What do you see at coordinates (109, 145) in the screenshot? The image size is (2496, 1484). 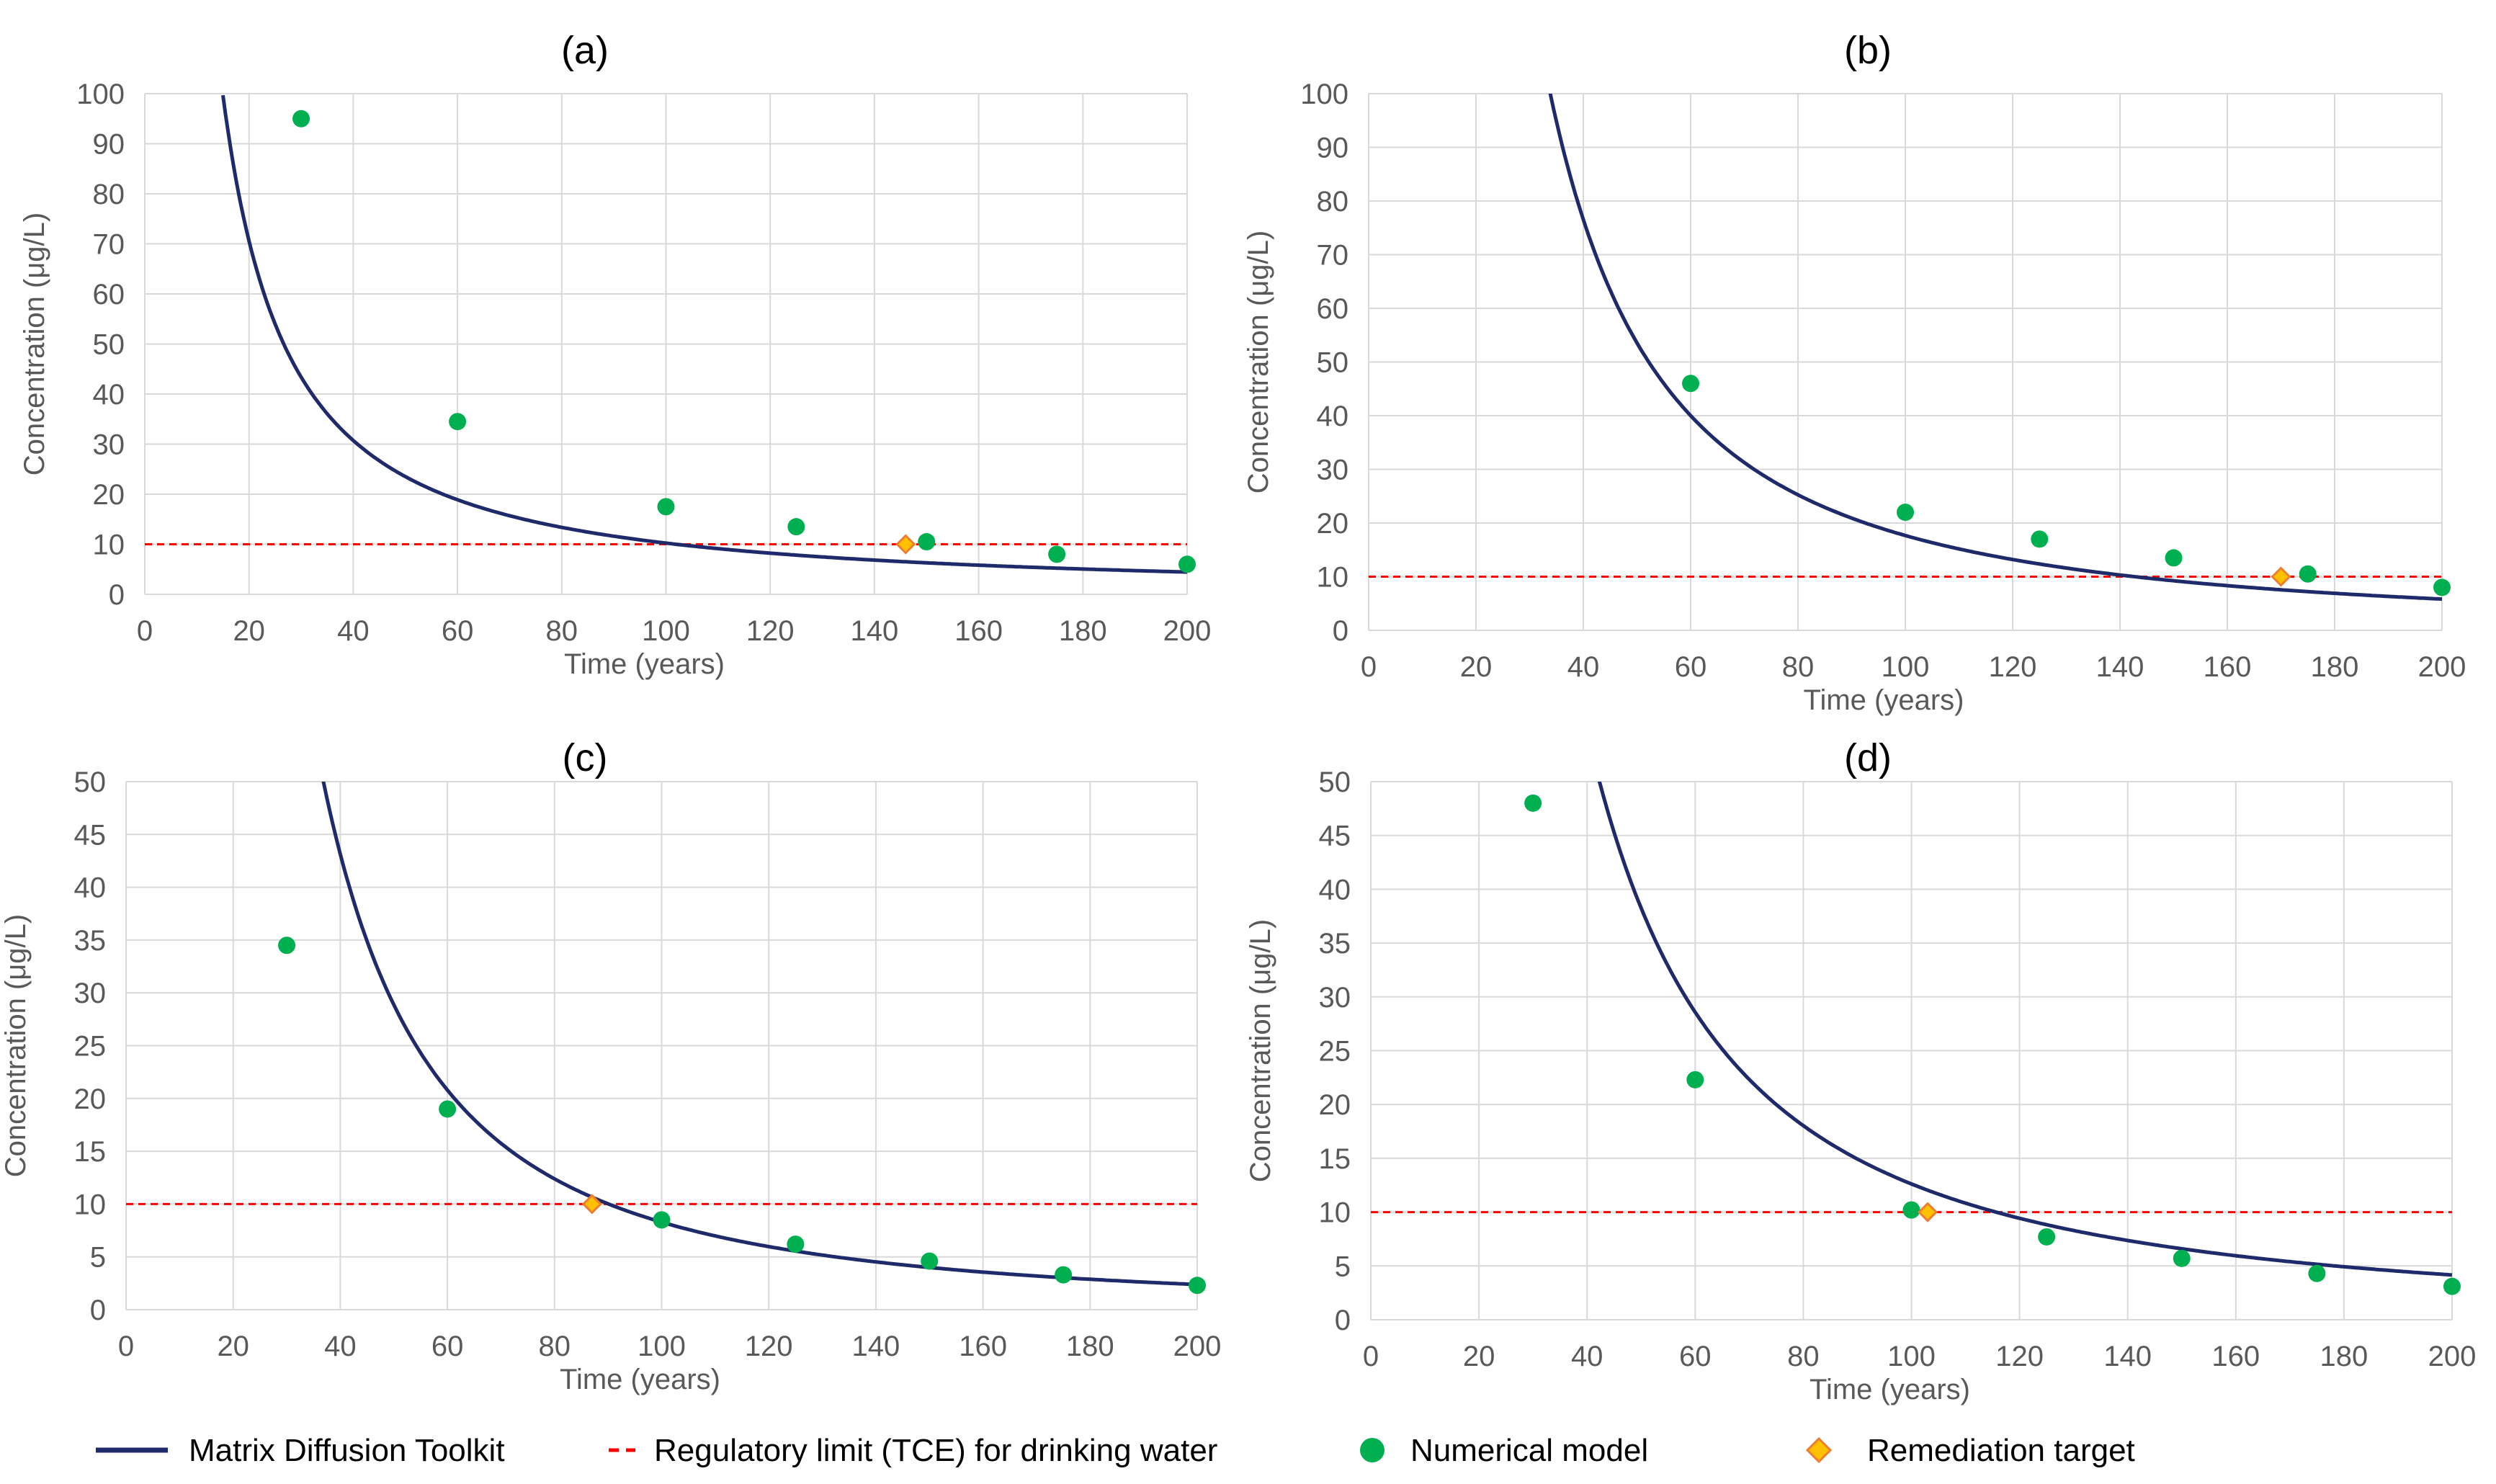 I see `y-tick-label: 90` at bounding box center [109, 145].